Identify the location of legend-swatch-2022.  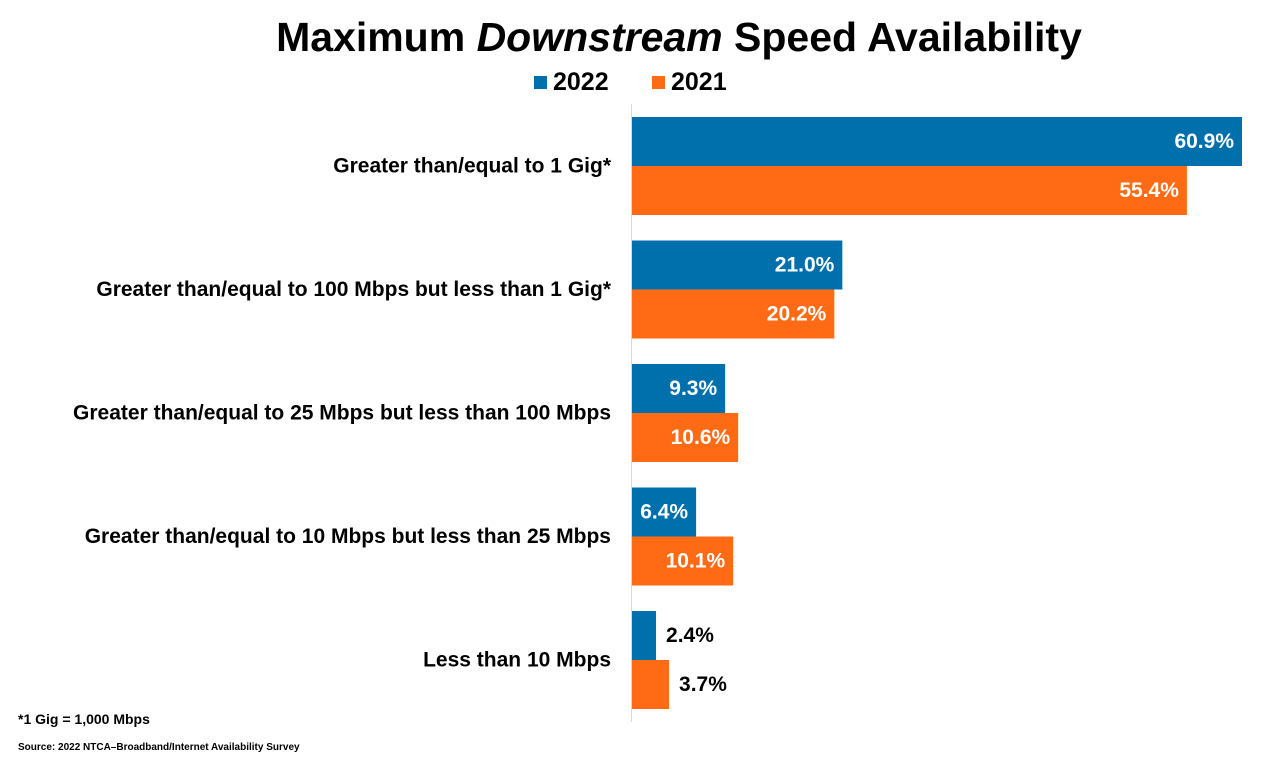
(540, 82).